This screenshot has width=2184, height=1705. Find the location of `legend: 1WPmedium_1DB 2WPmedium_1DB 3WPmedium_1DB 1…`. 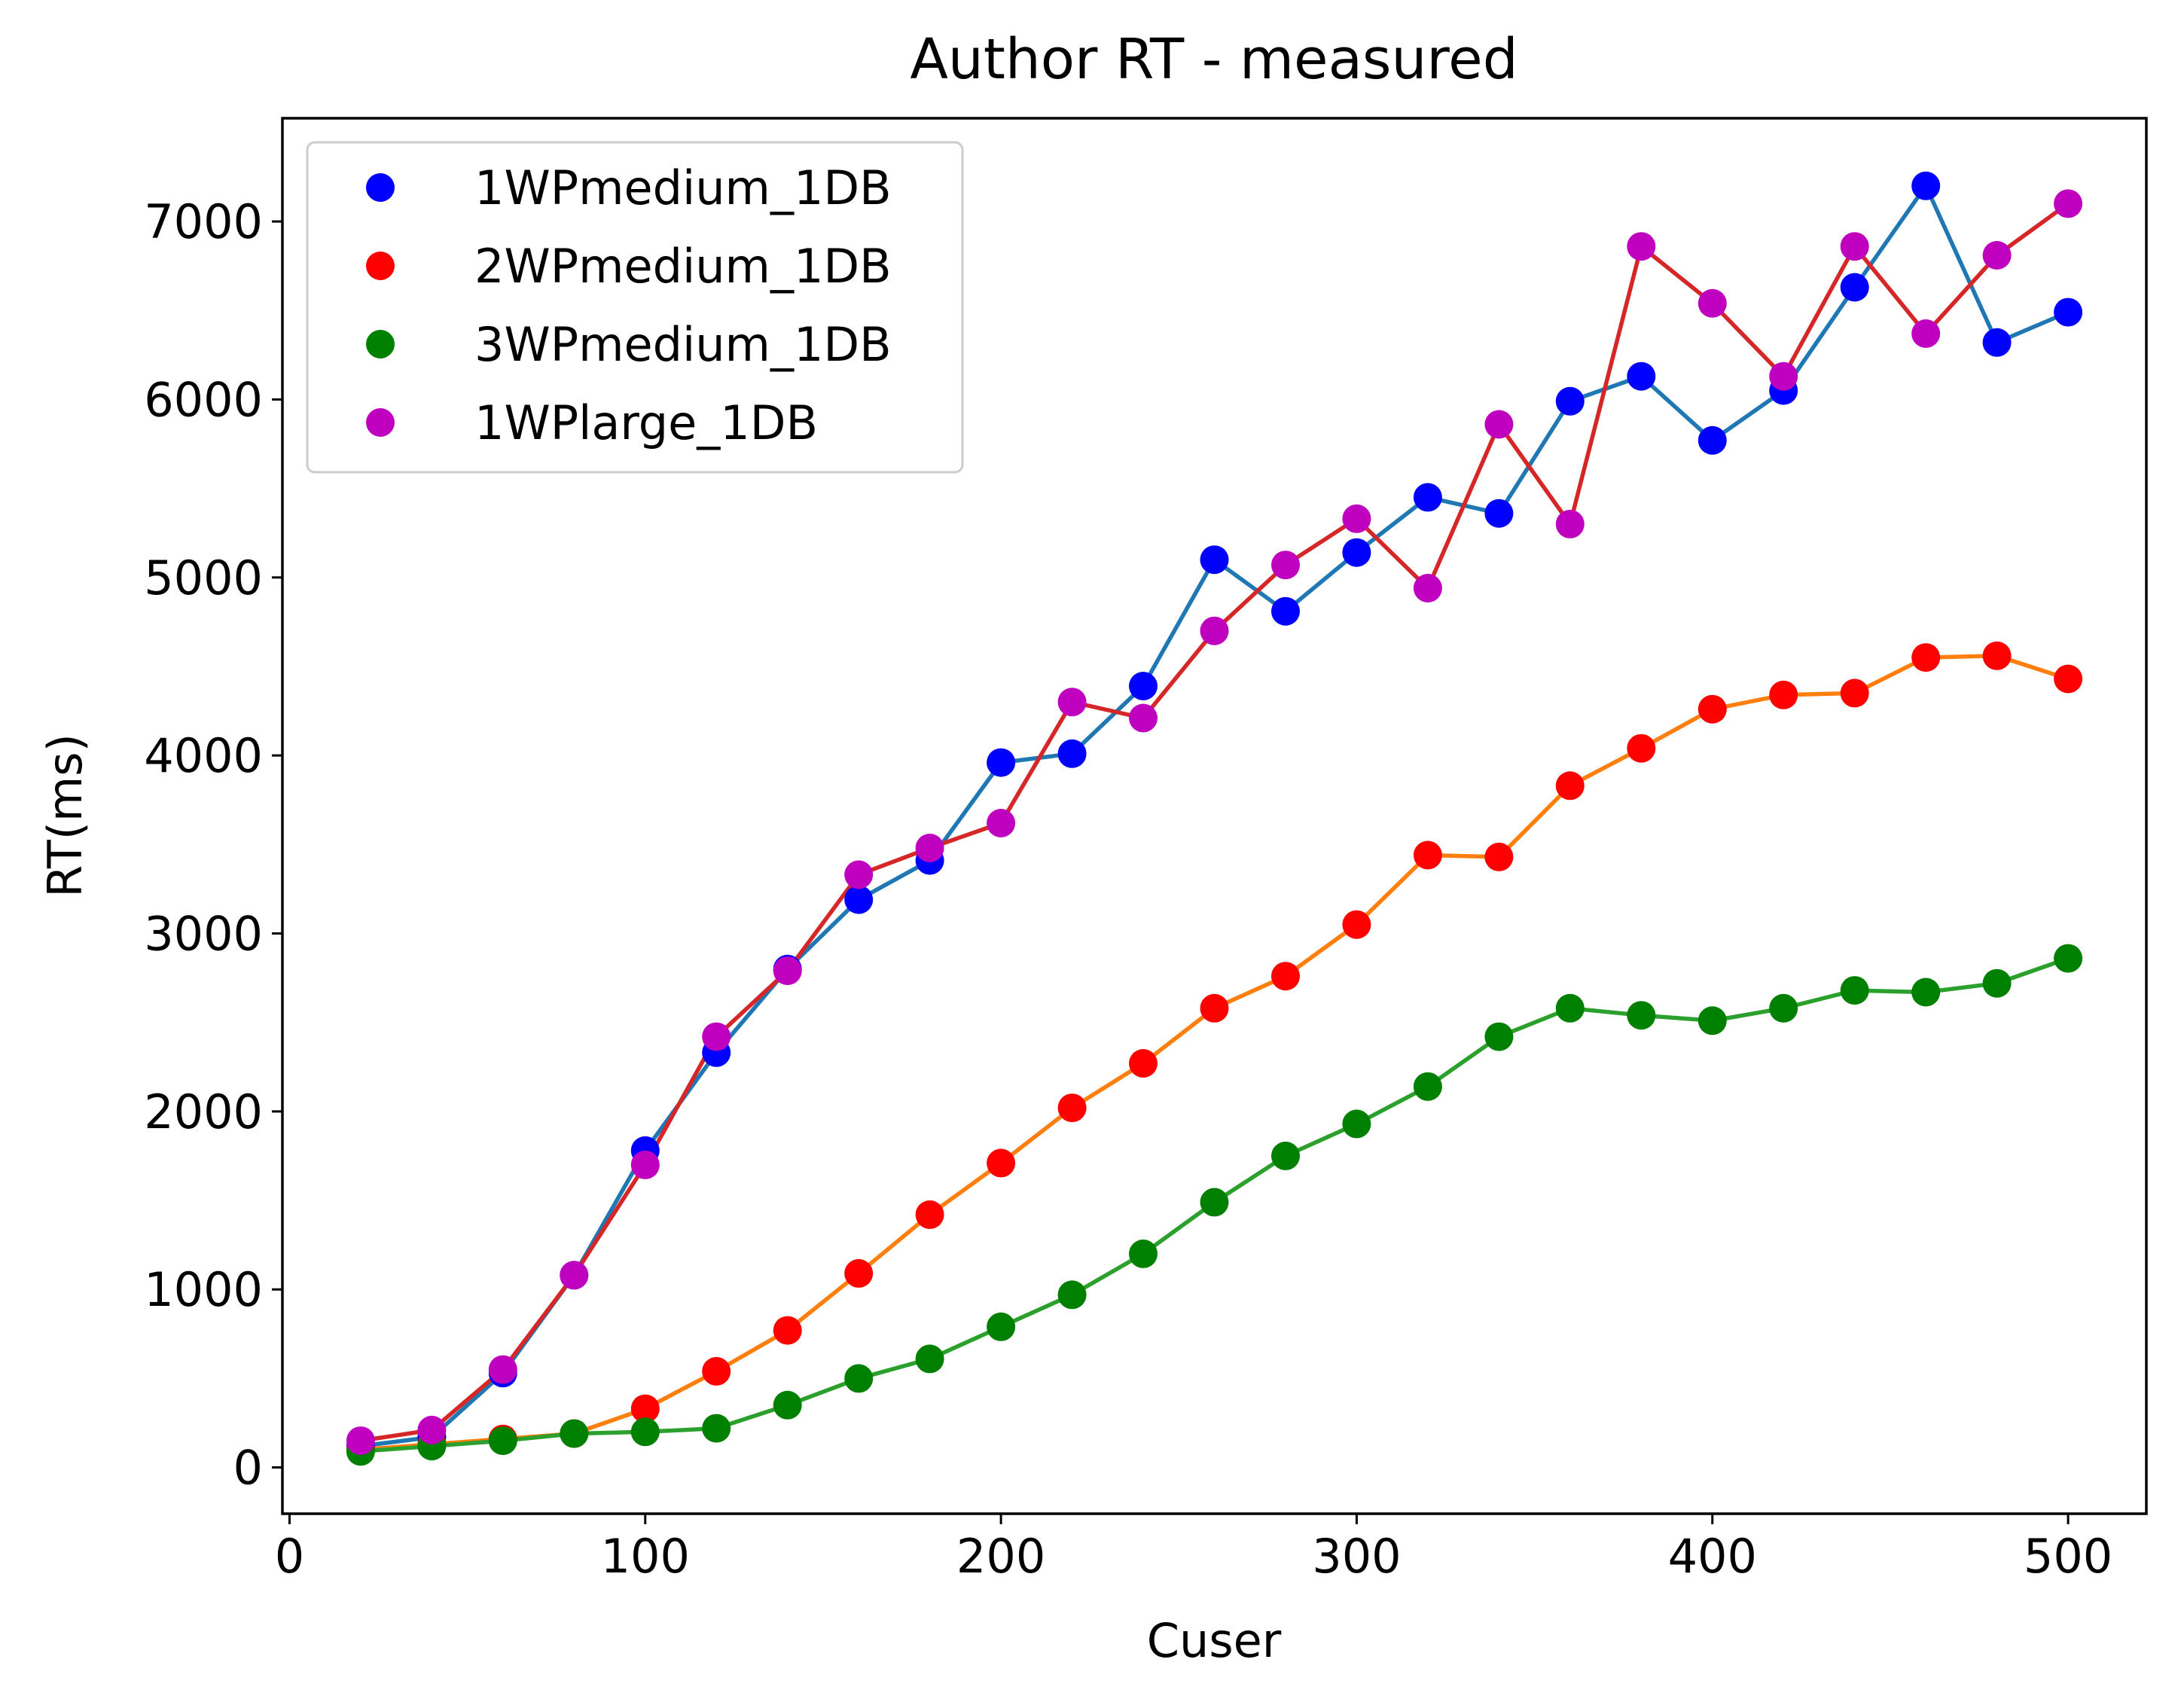

legend: 1WPmedium_1DB 2WPmedium_1DB 3WPmedium_1DB 1… is located at coordinates (635, 307).